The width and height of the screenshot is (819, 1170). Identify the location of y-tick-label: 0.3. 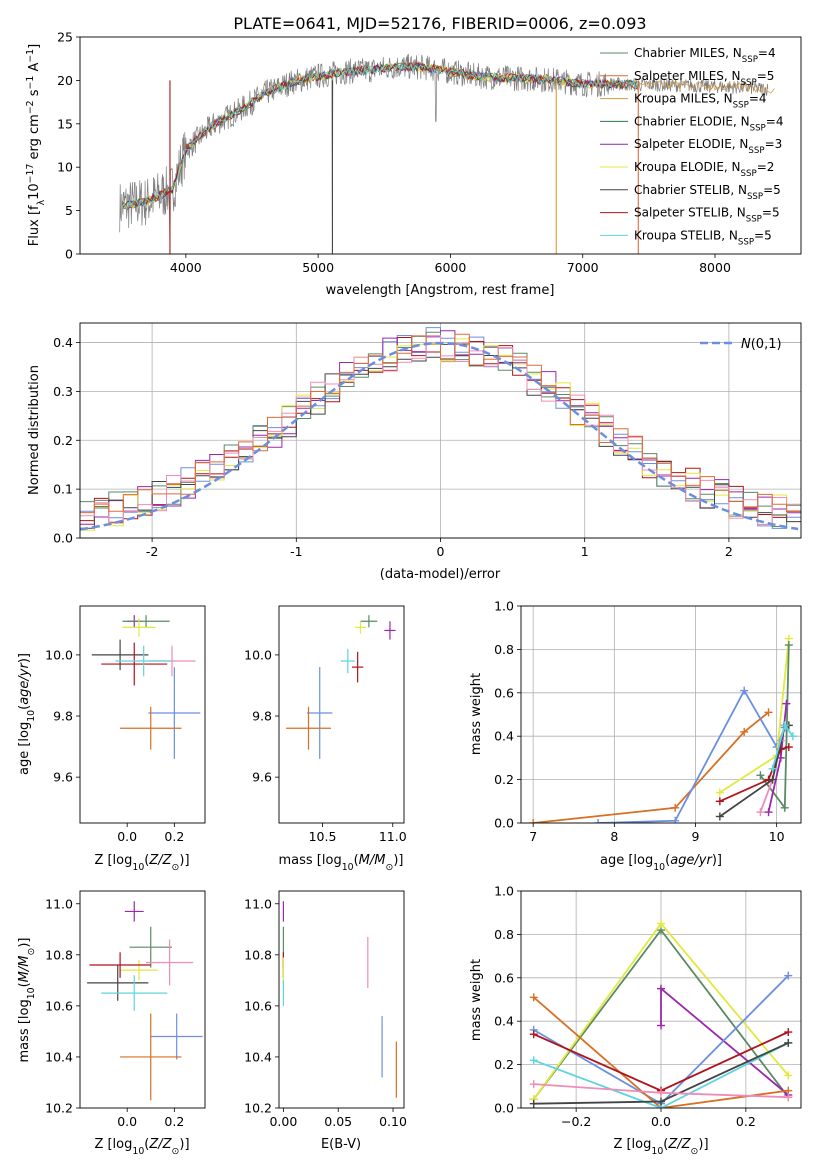
(63, 391).